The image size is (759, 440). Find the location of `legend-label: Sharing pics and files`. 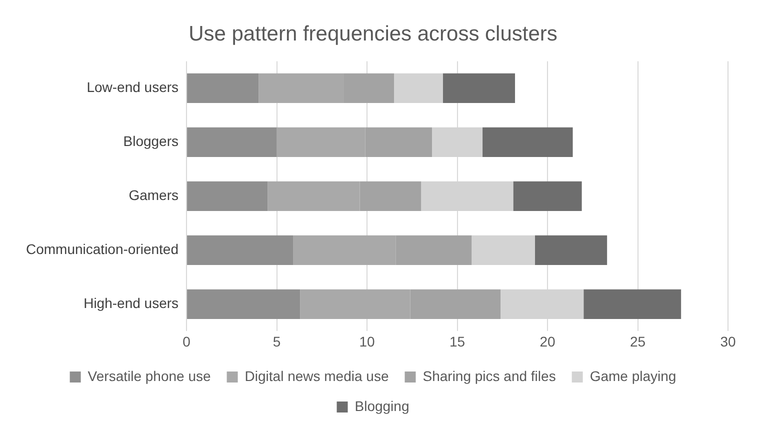

legend-label: Sharing pics and files is located at coordinates (489, 376).